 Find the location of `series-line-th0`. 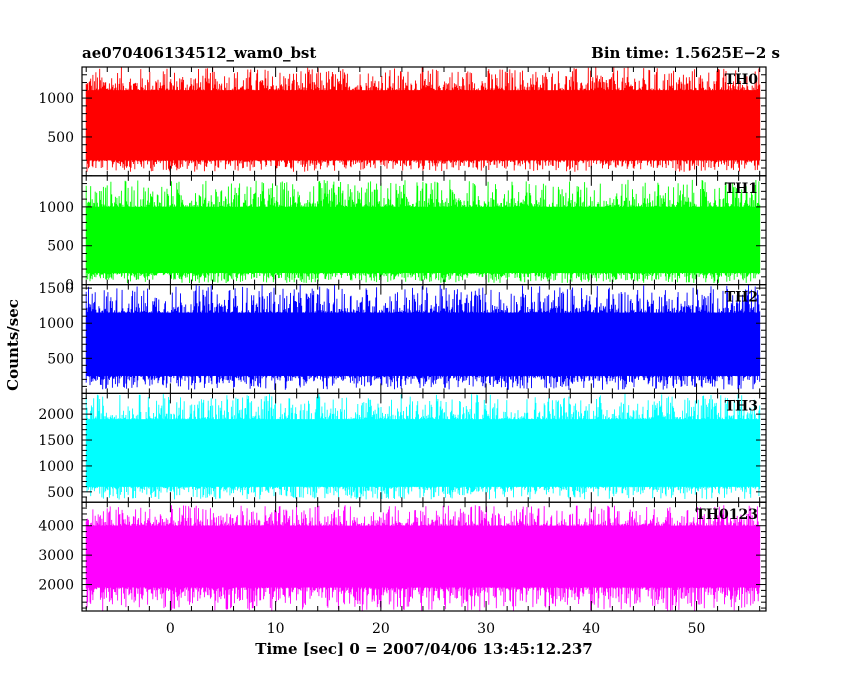

series-line-th0 is located at coordinates (423, 119).